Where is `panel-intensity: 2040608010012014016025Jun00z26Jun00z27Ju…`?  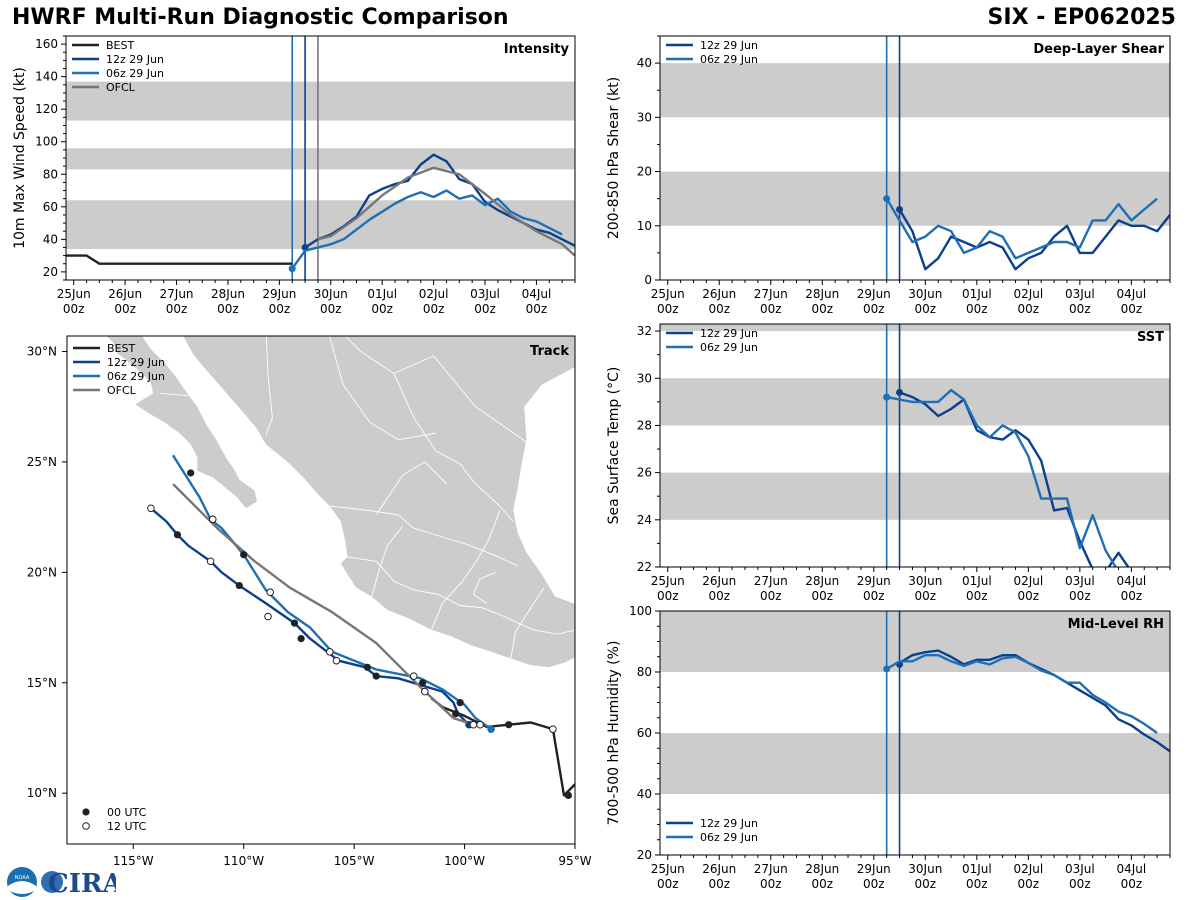
panel-intensity: 2040608010012014016025Jun00z26Jun00z27Ju… is located at coordinates (294, 175).